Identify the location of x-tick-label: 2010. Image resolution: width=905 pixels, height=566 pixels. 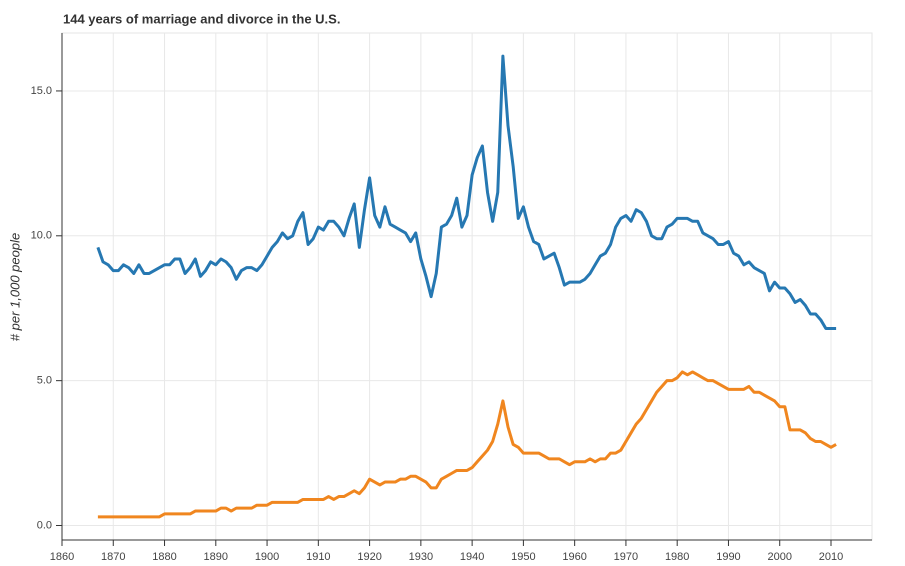
(831, 557).